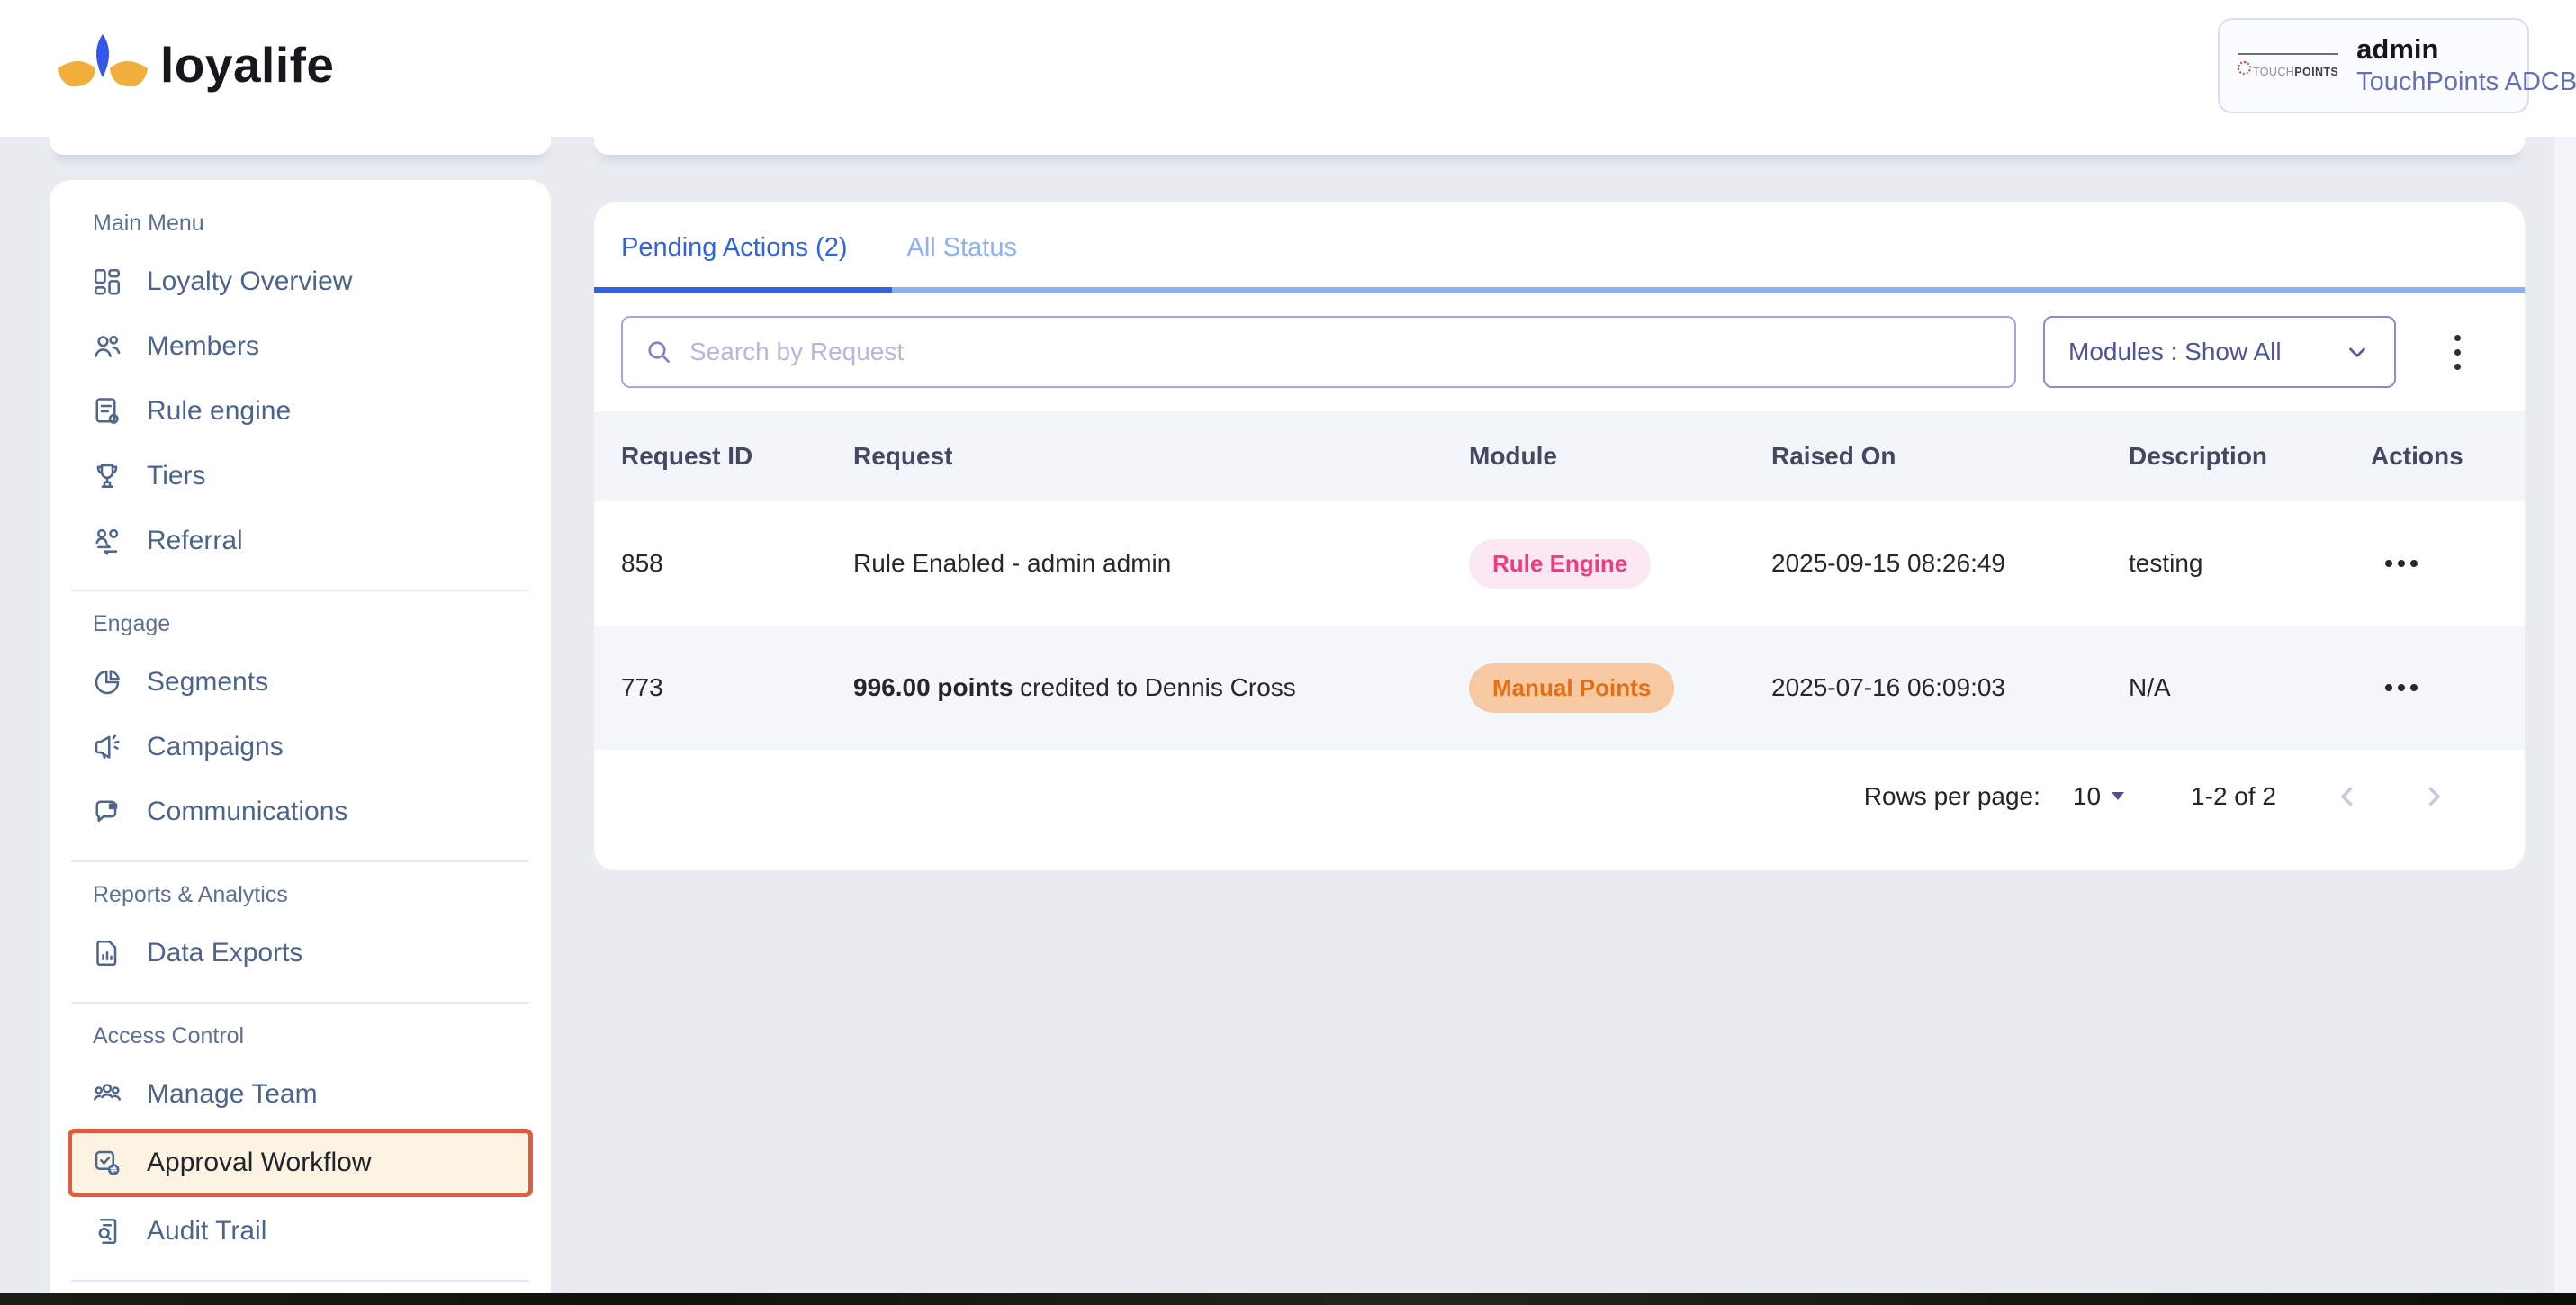 The height and width of the screenshot is (1305, 2576). Describe the element at coordinates (2175, 352) in the screenshot. I see `modules-filter-value: Modules : Show All` at that location.